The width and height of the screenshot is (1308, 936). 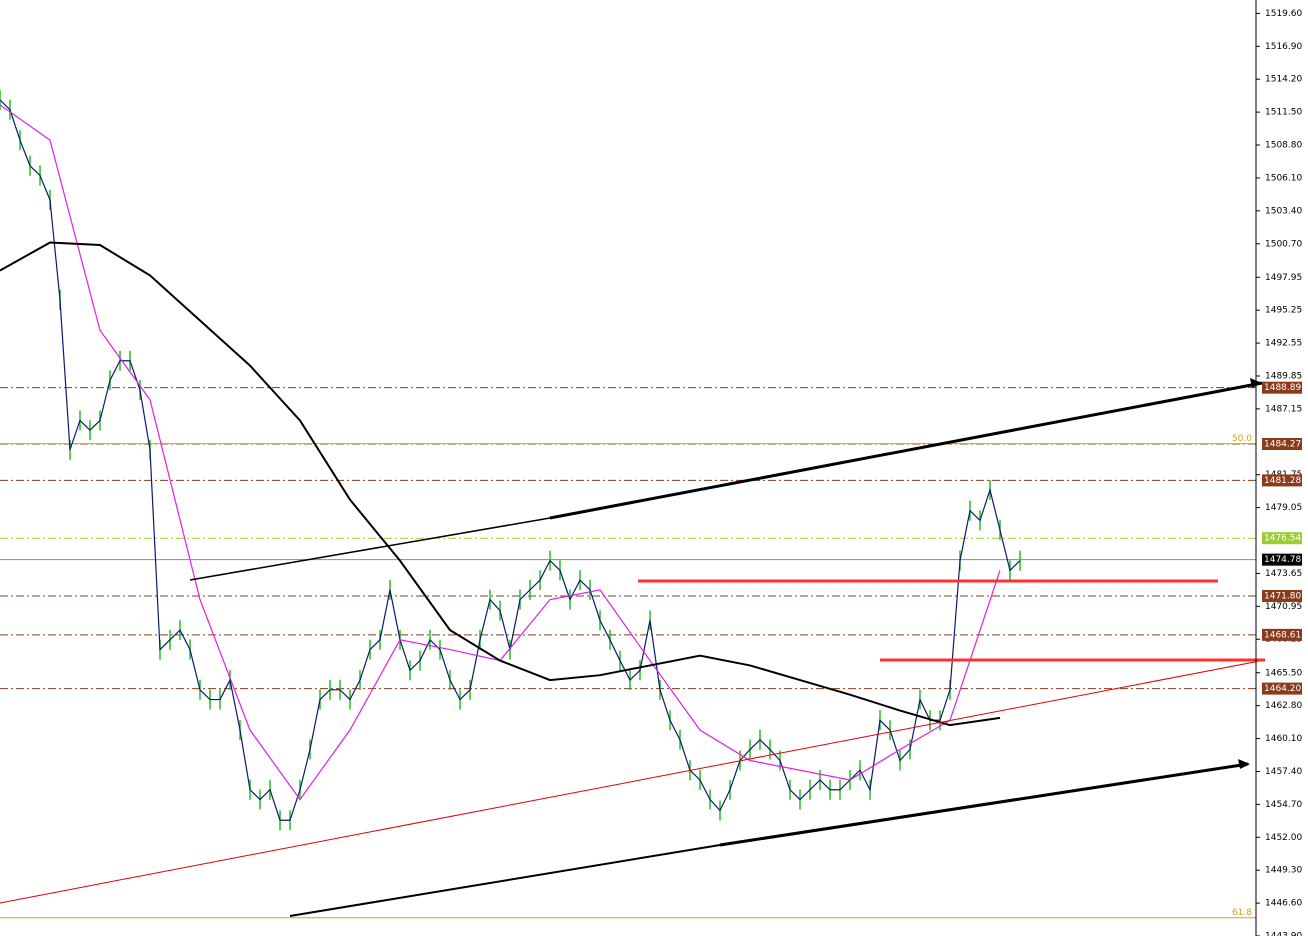 What do you see at coordinates (1283, 278) in the screenshot?
I see `y-tick-label: 1497.95` at bounding box center [1283, 278].